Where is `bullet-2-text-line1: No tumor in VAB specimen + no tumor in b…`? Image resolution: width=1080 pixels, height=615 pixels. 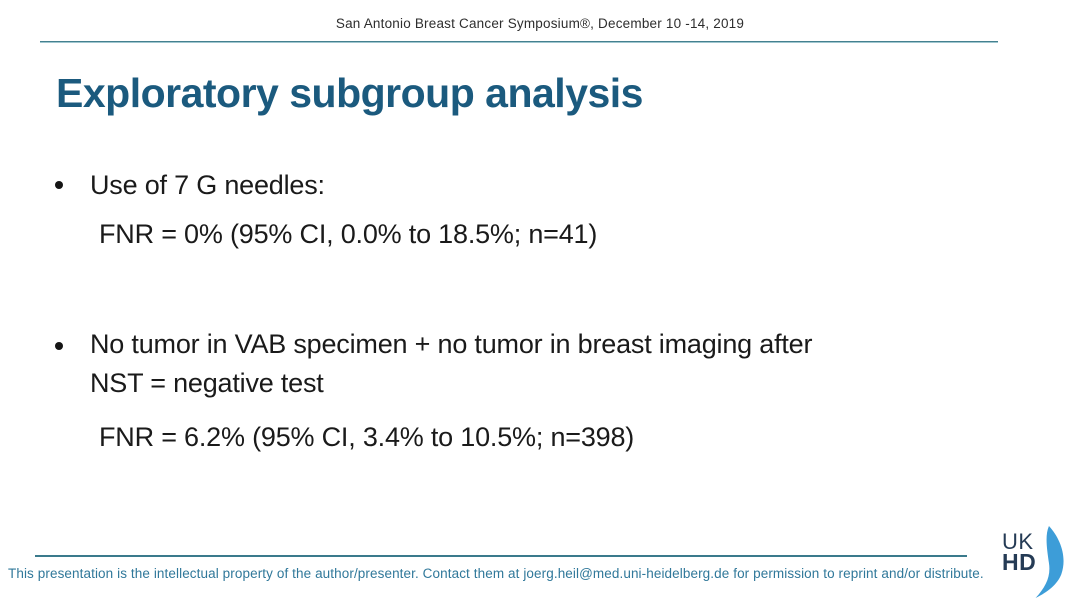 bullet-2-text-line1: No tumor in VAB specimen + no tumor in b… is located at coordinates (451, 344).